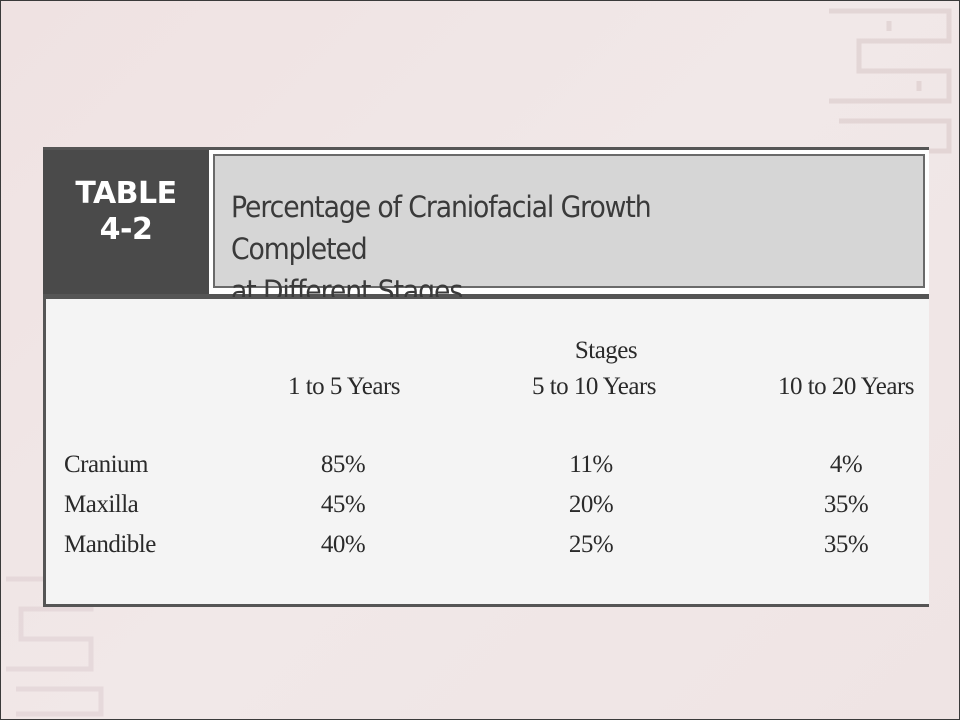 This screenshot has height=720, width=960. Describe the element at coordinates (126, 229) in the screenshot. I see `table-label-number: 4-2` at that location.